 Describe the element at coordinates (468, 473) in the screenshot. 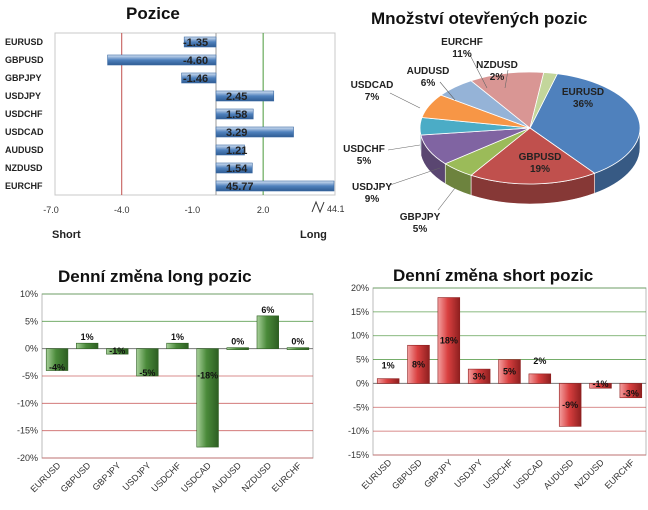

I see `chart4-x-tick-label: USDJPY` at that location.